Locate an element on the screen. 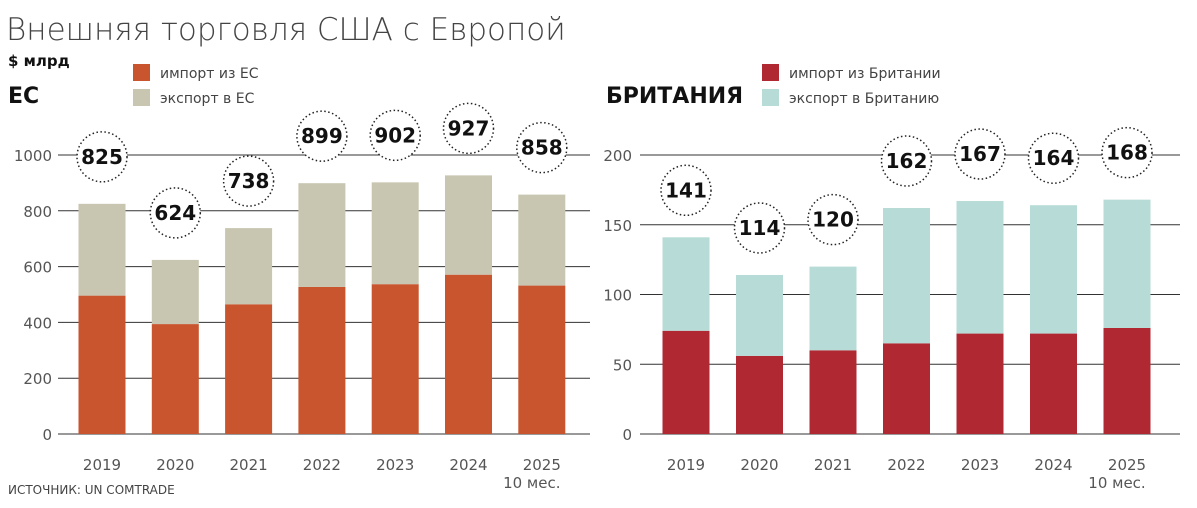  eu-total-label: 825 is located at coordinates (102, 157).